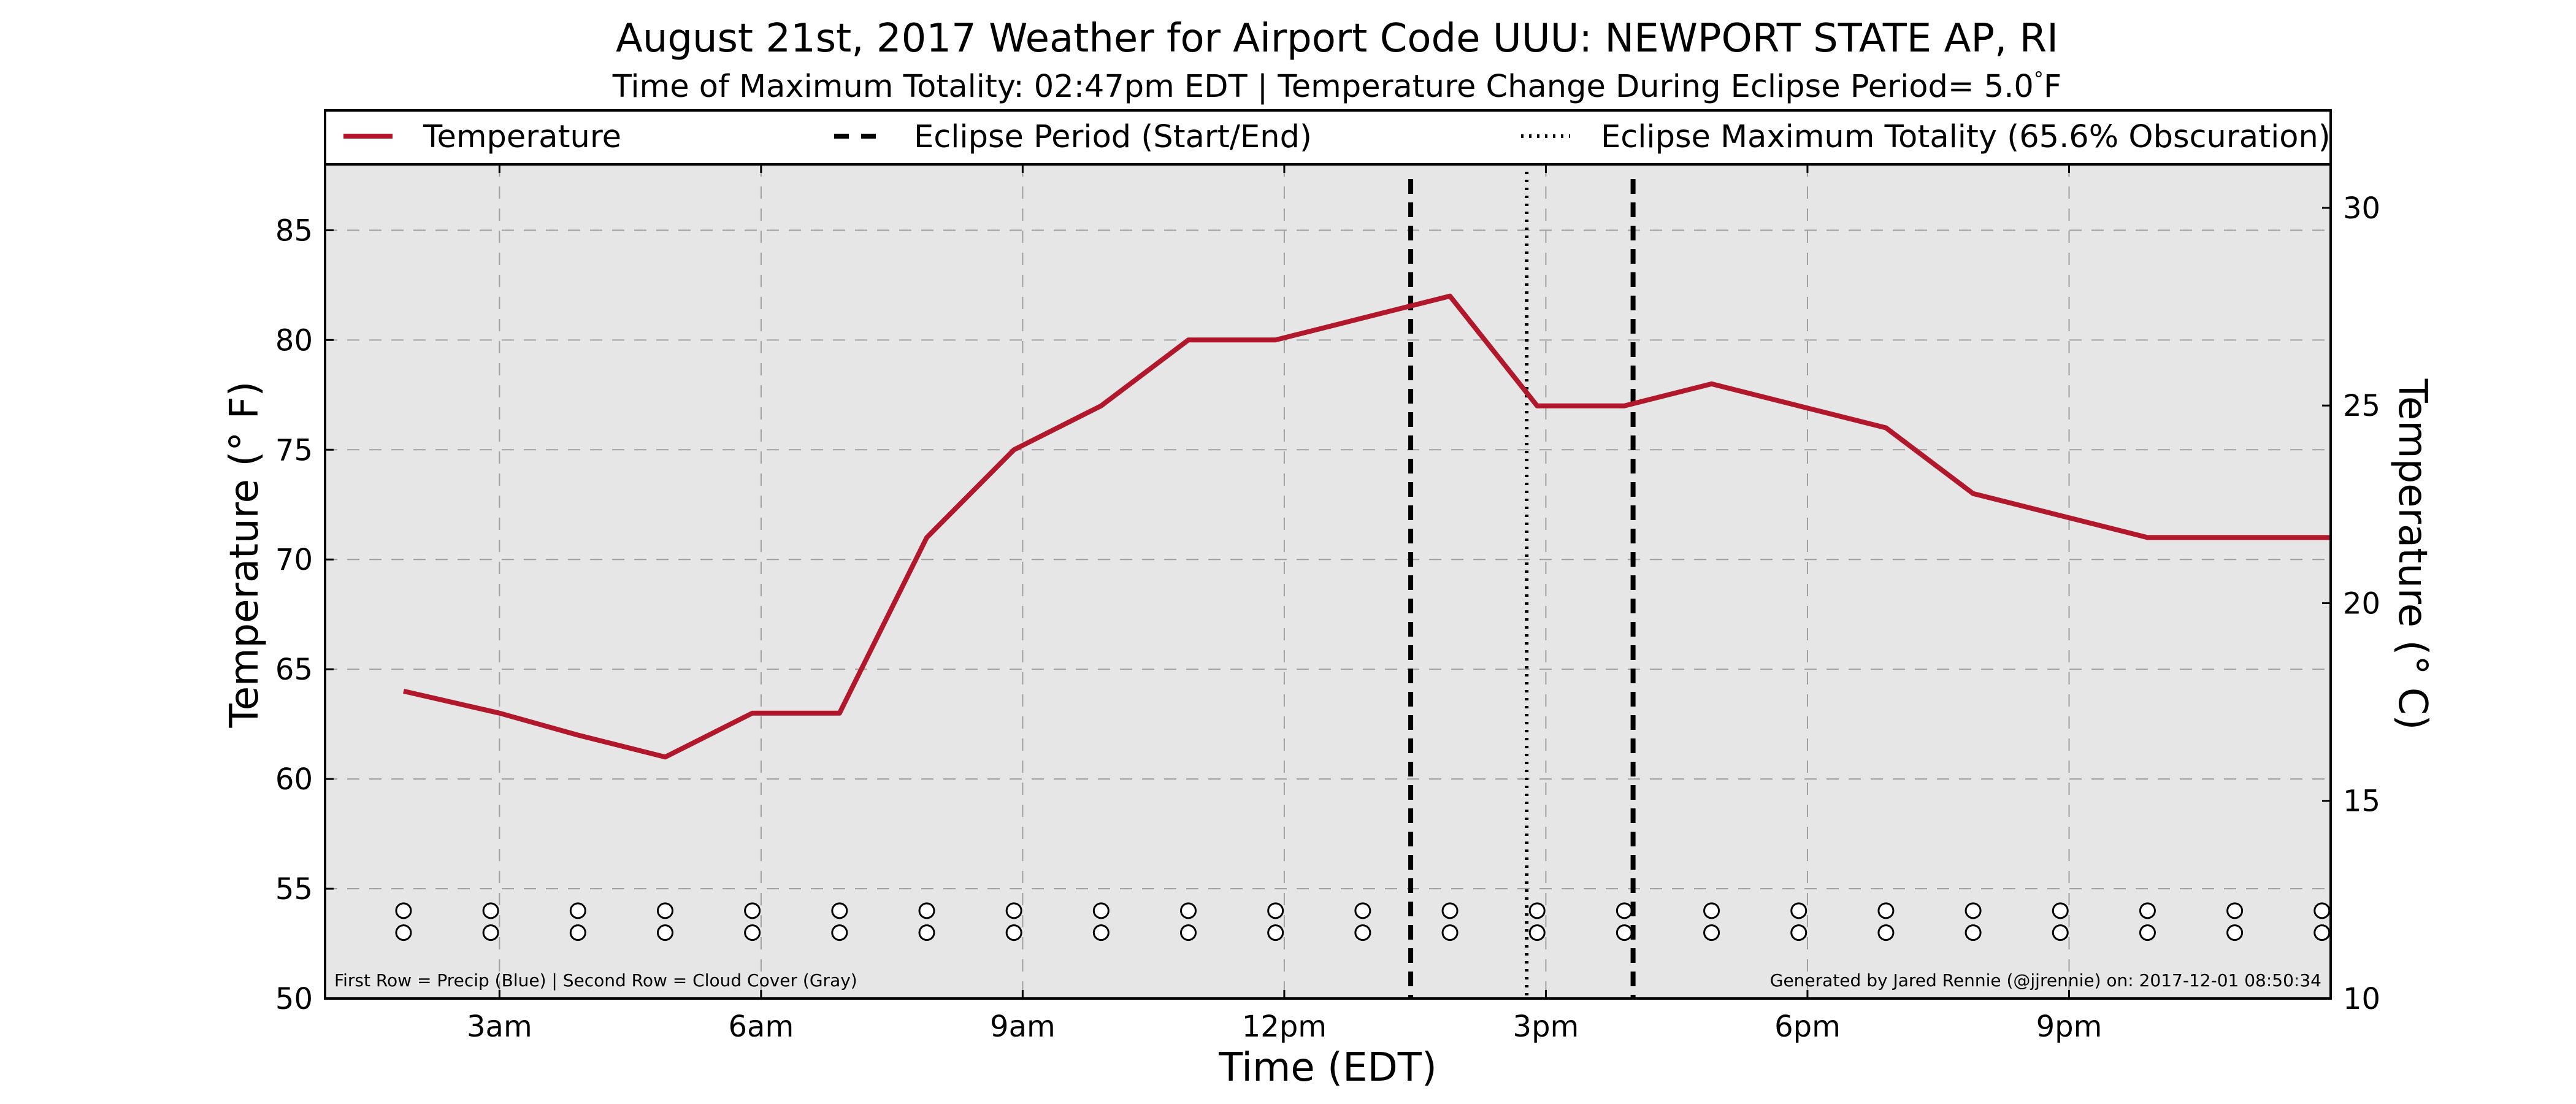 This screenshot has width=2576, height=1104. I want to click on legend-label-eclipse-period: Eclipse Period (Start/End), so click(1113, 137).